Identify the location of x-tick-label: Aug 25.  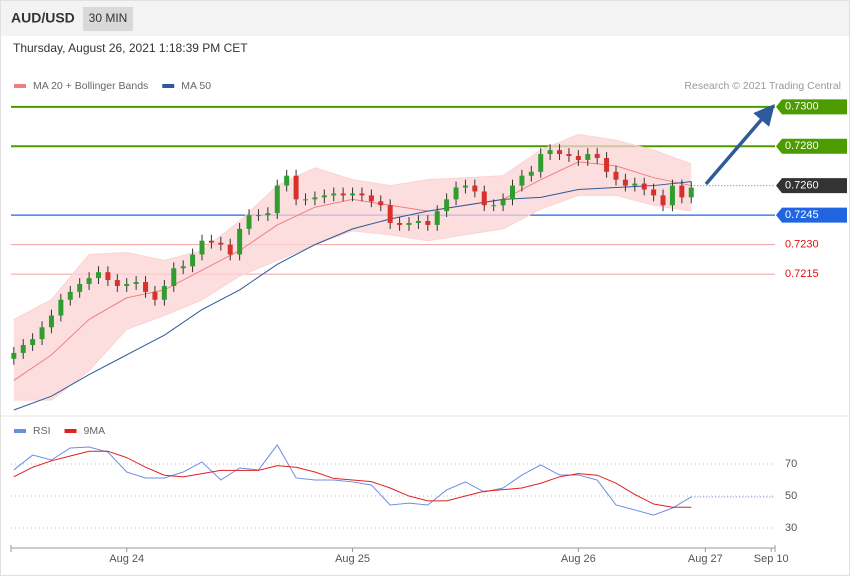
(352, 559).